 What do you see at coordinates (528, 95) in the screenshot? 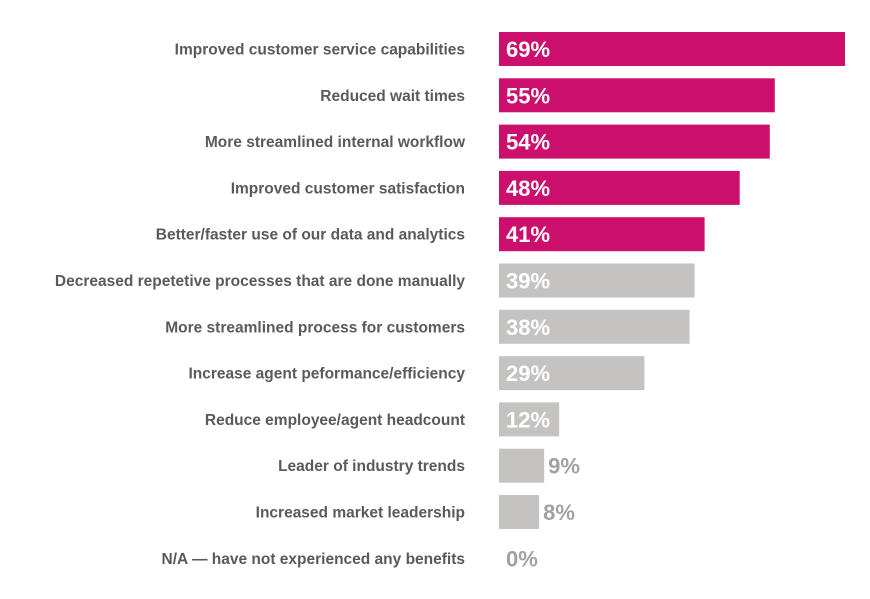
I see `value-label: 55%` at bounding box center [528, 95].